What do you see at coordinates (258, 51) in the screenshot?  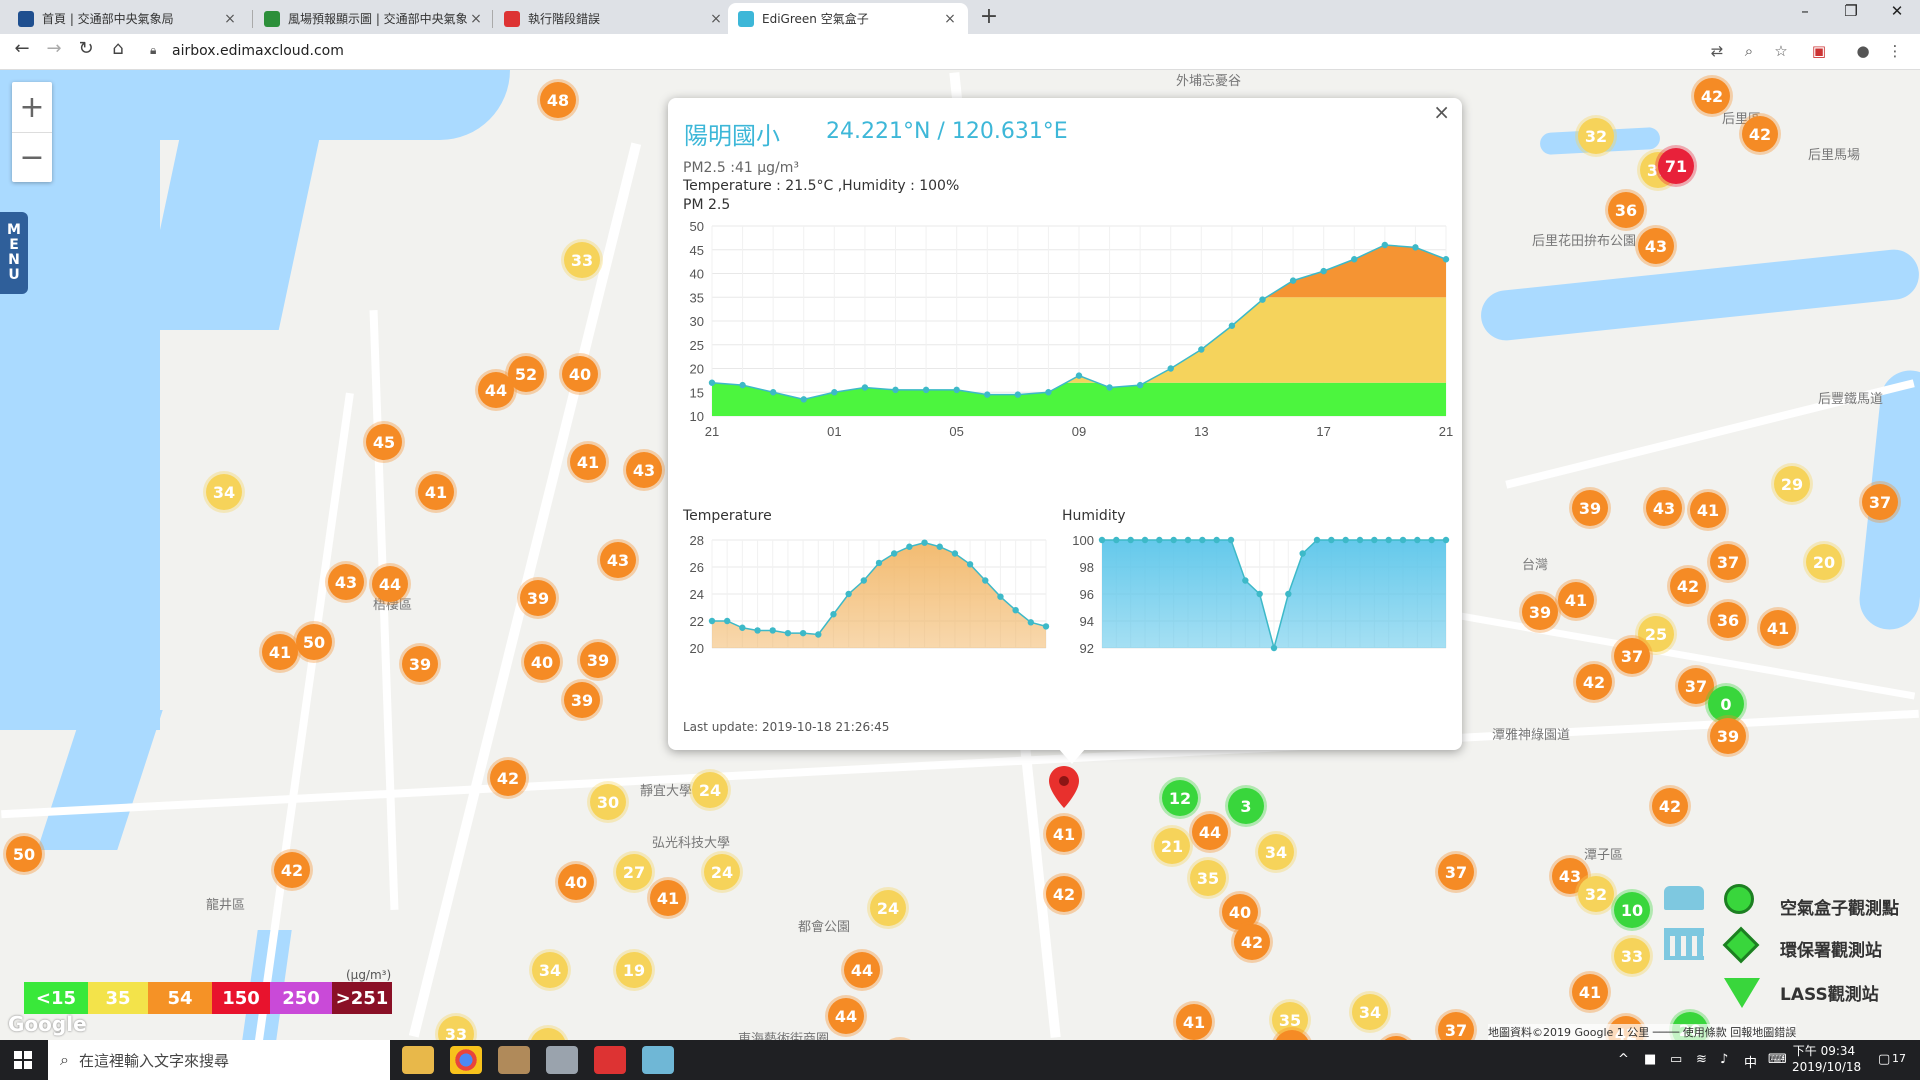 I see `address-bar: airbox.edimaxcloud.com` at bounding box center [258, 51].